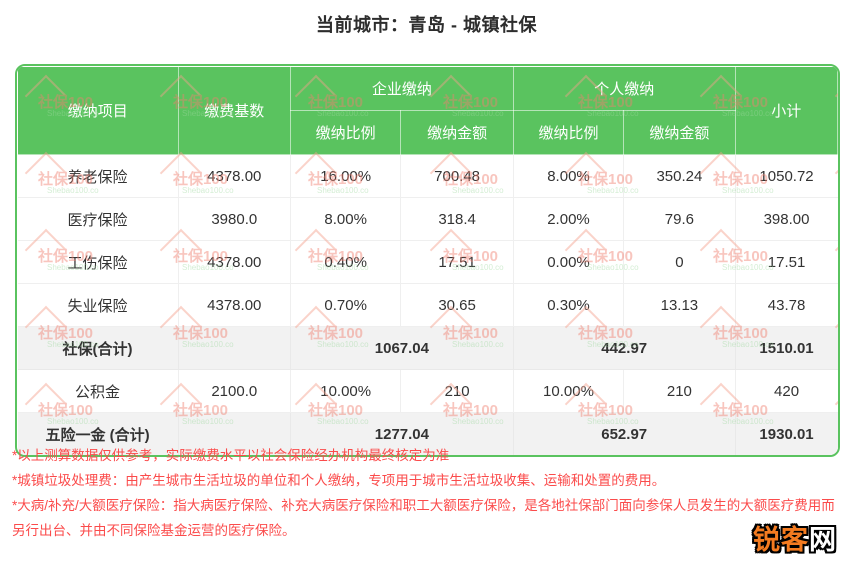 The width and height of the screenshot is (853, 568). What do you see at coordinates (786, 305) in the screenshot?
I see `cell-subtotal: 43.78` at bounding box center [786, 305].